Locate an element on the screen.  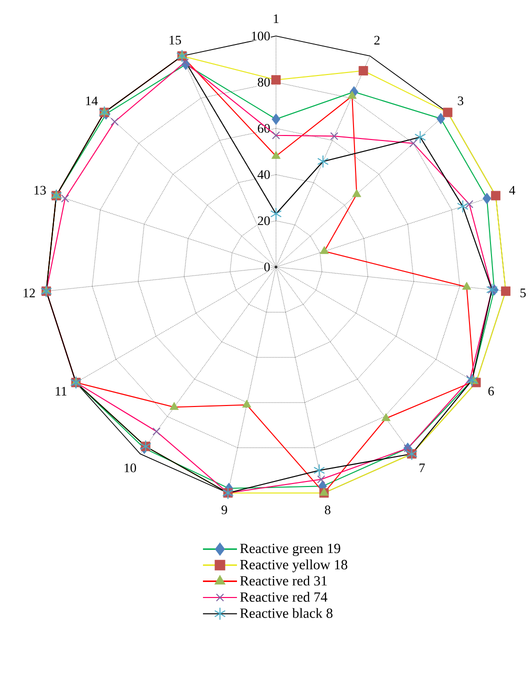
spoke-label: 13 is located at coordinates (40, 190).